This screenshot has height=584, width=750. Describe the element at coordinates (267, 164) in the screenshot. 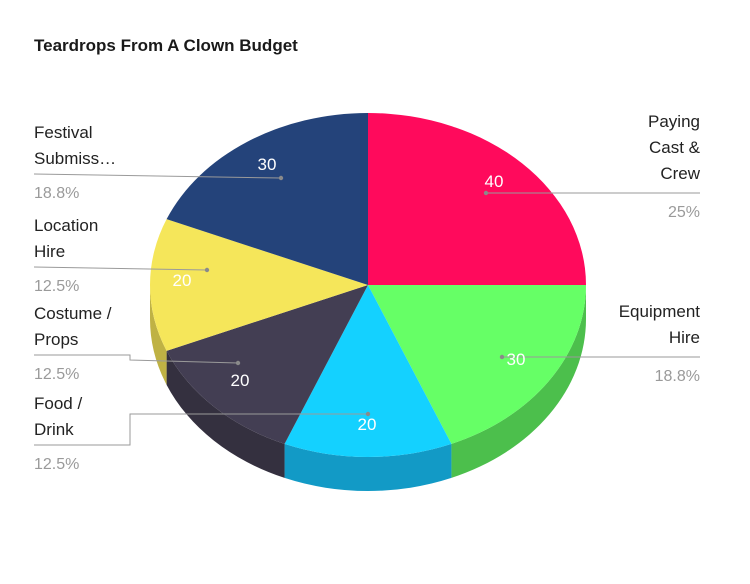

I see `data-label-festival-submiss: 30` at that location.